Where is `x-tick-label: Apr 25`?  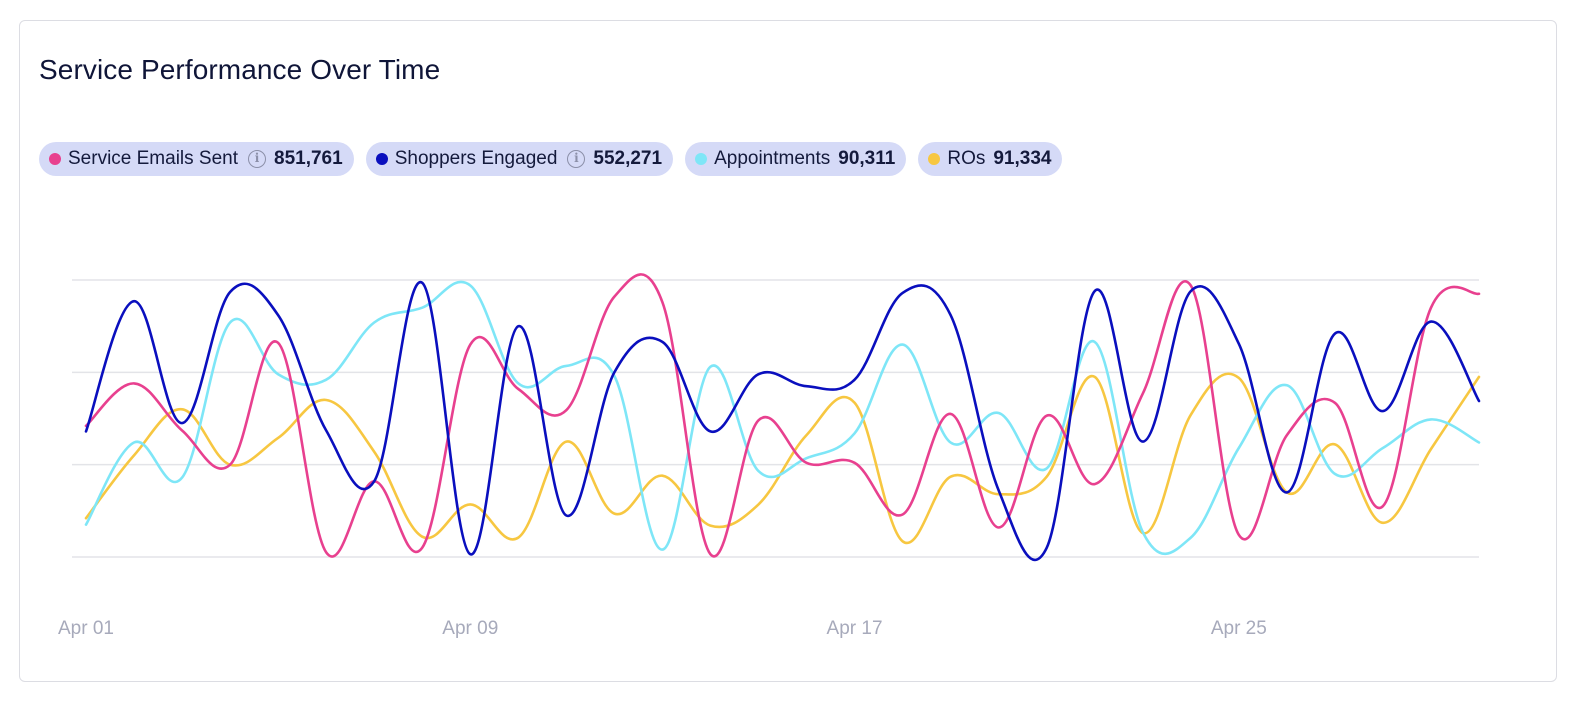
x-tick-label: Apr 25 is located at coordinates (1239, 628).